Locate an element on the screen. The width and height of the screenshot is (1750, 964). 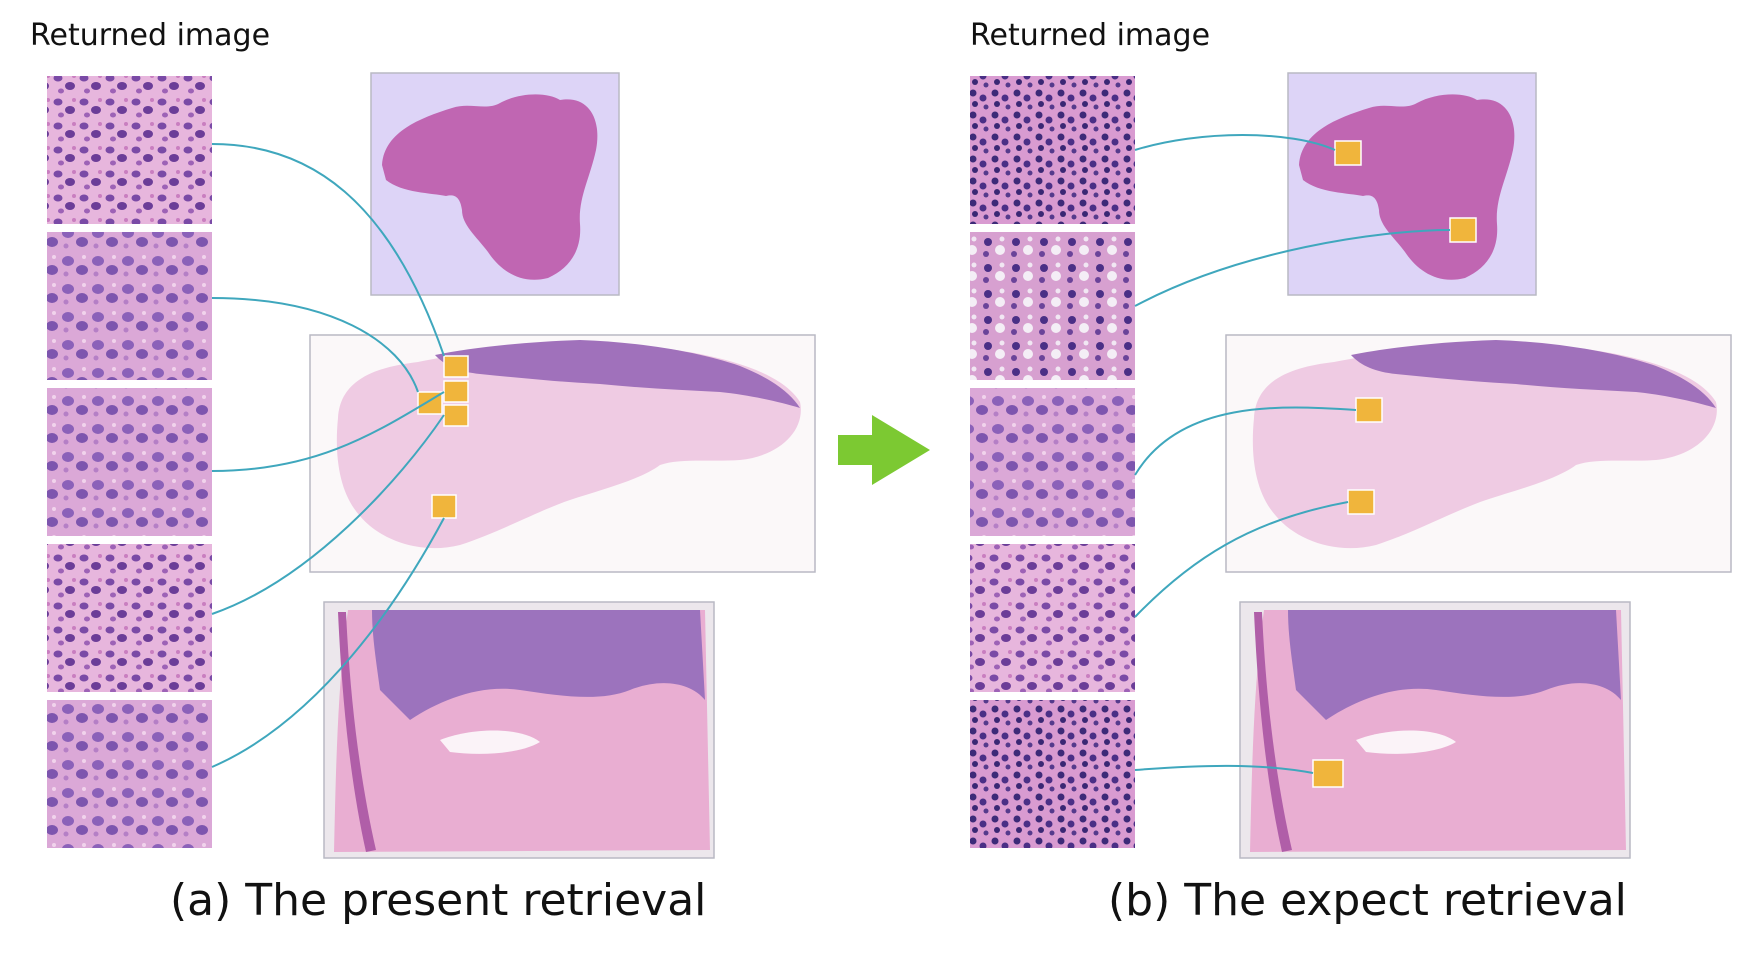
panel-a-patches is located at coordinates (129, 462).